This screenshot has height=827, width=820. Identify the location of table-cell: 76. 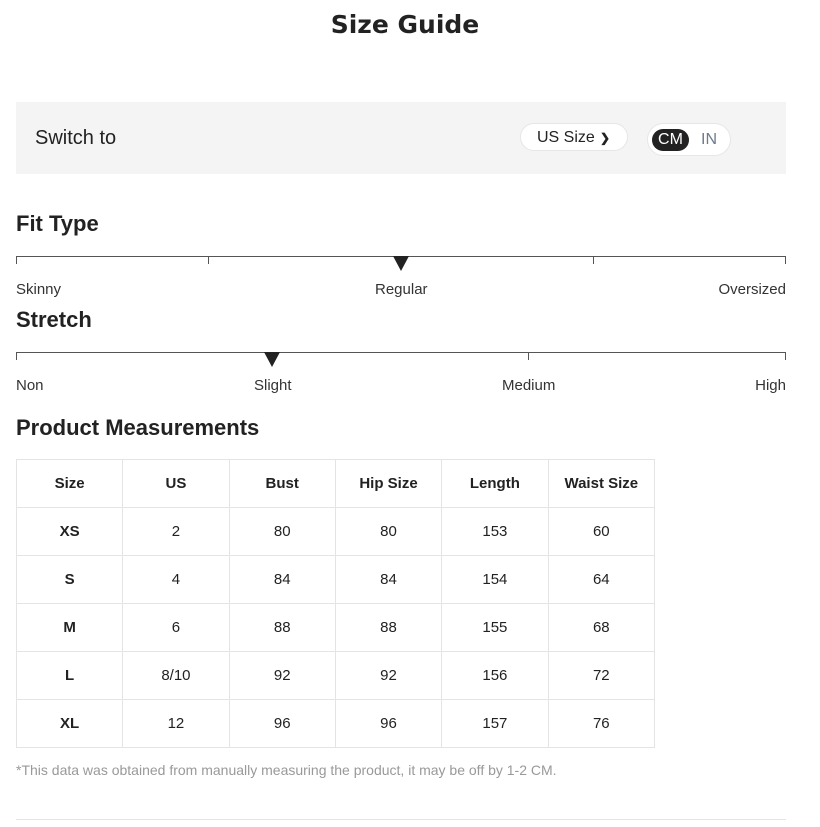
(601, 723).